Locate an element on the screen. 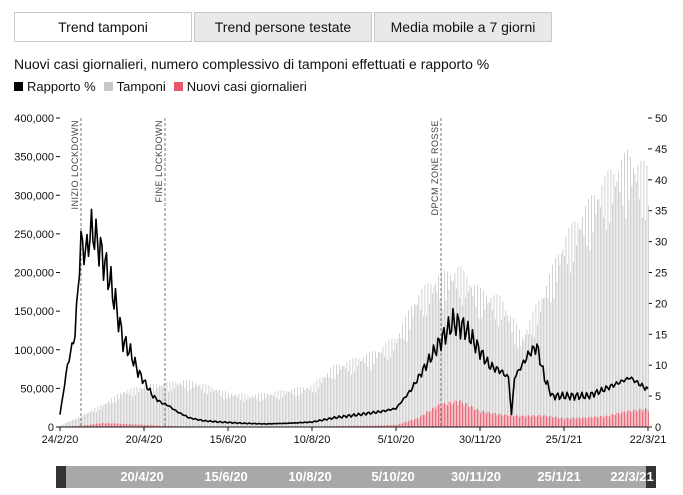  legend-item-nuovi-casi: Nuovi casi giornalieri is located at coordinates (240, 86).